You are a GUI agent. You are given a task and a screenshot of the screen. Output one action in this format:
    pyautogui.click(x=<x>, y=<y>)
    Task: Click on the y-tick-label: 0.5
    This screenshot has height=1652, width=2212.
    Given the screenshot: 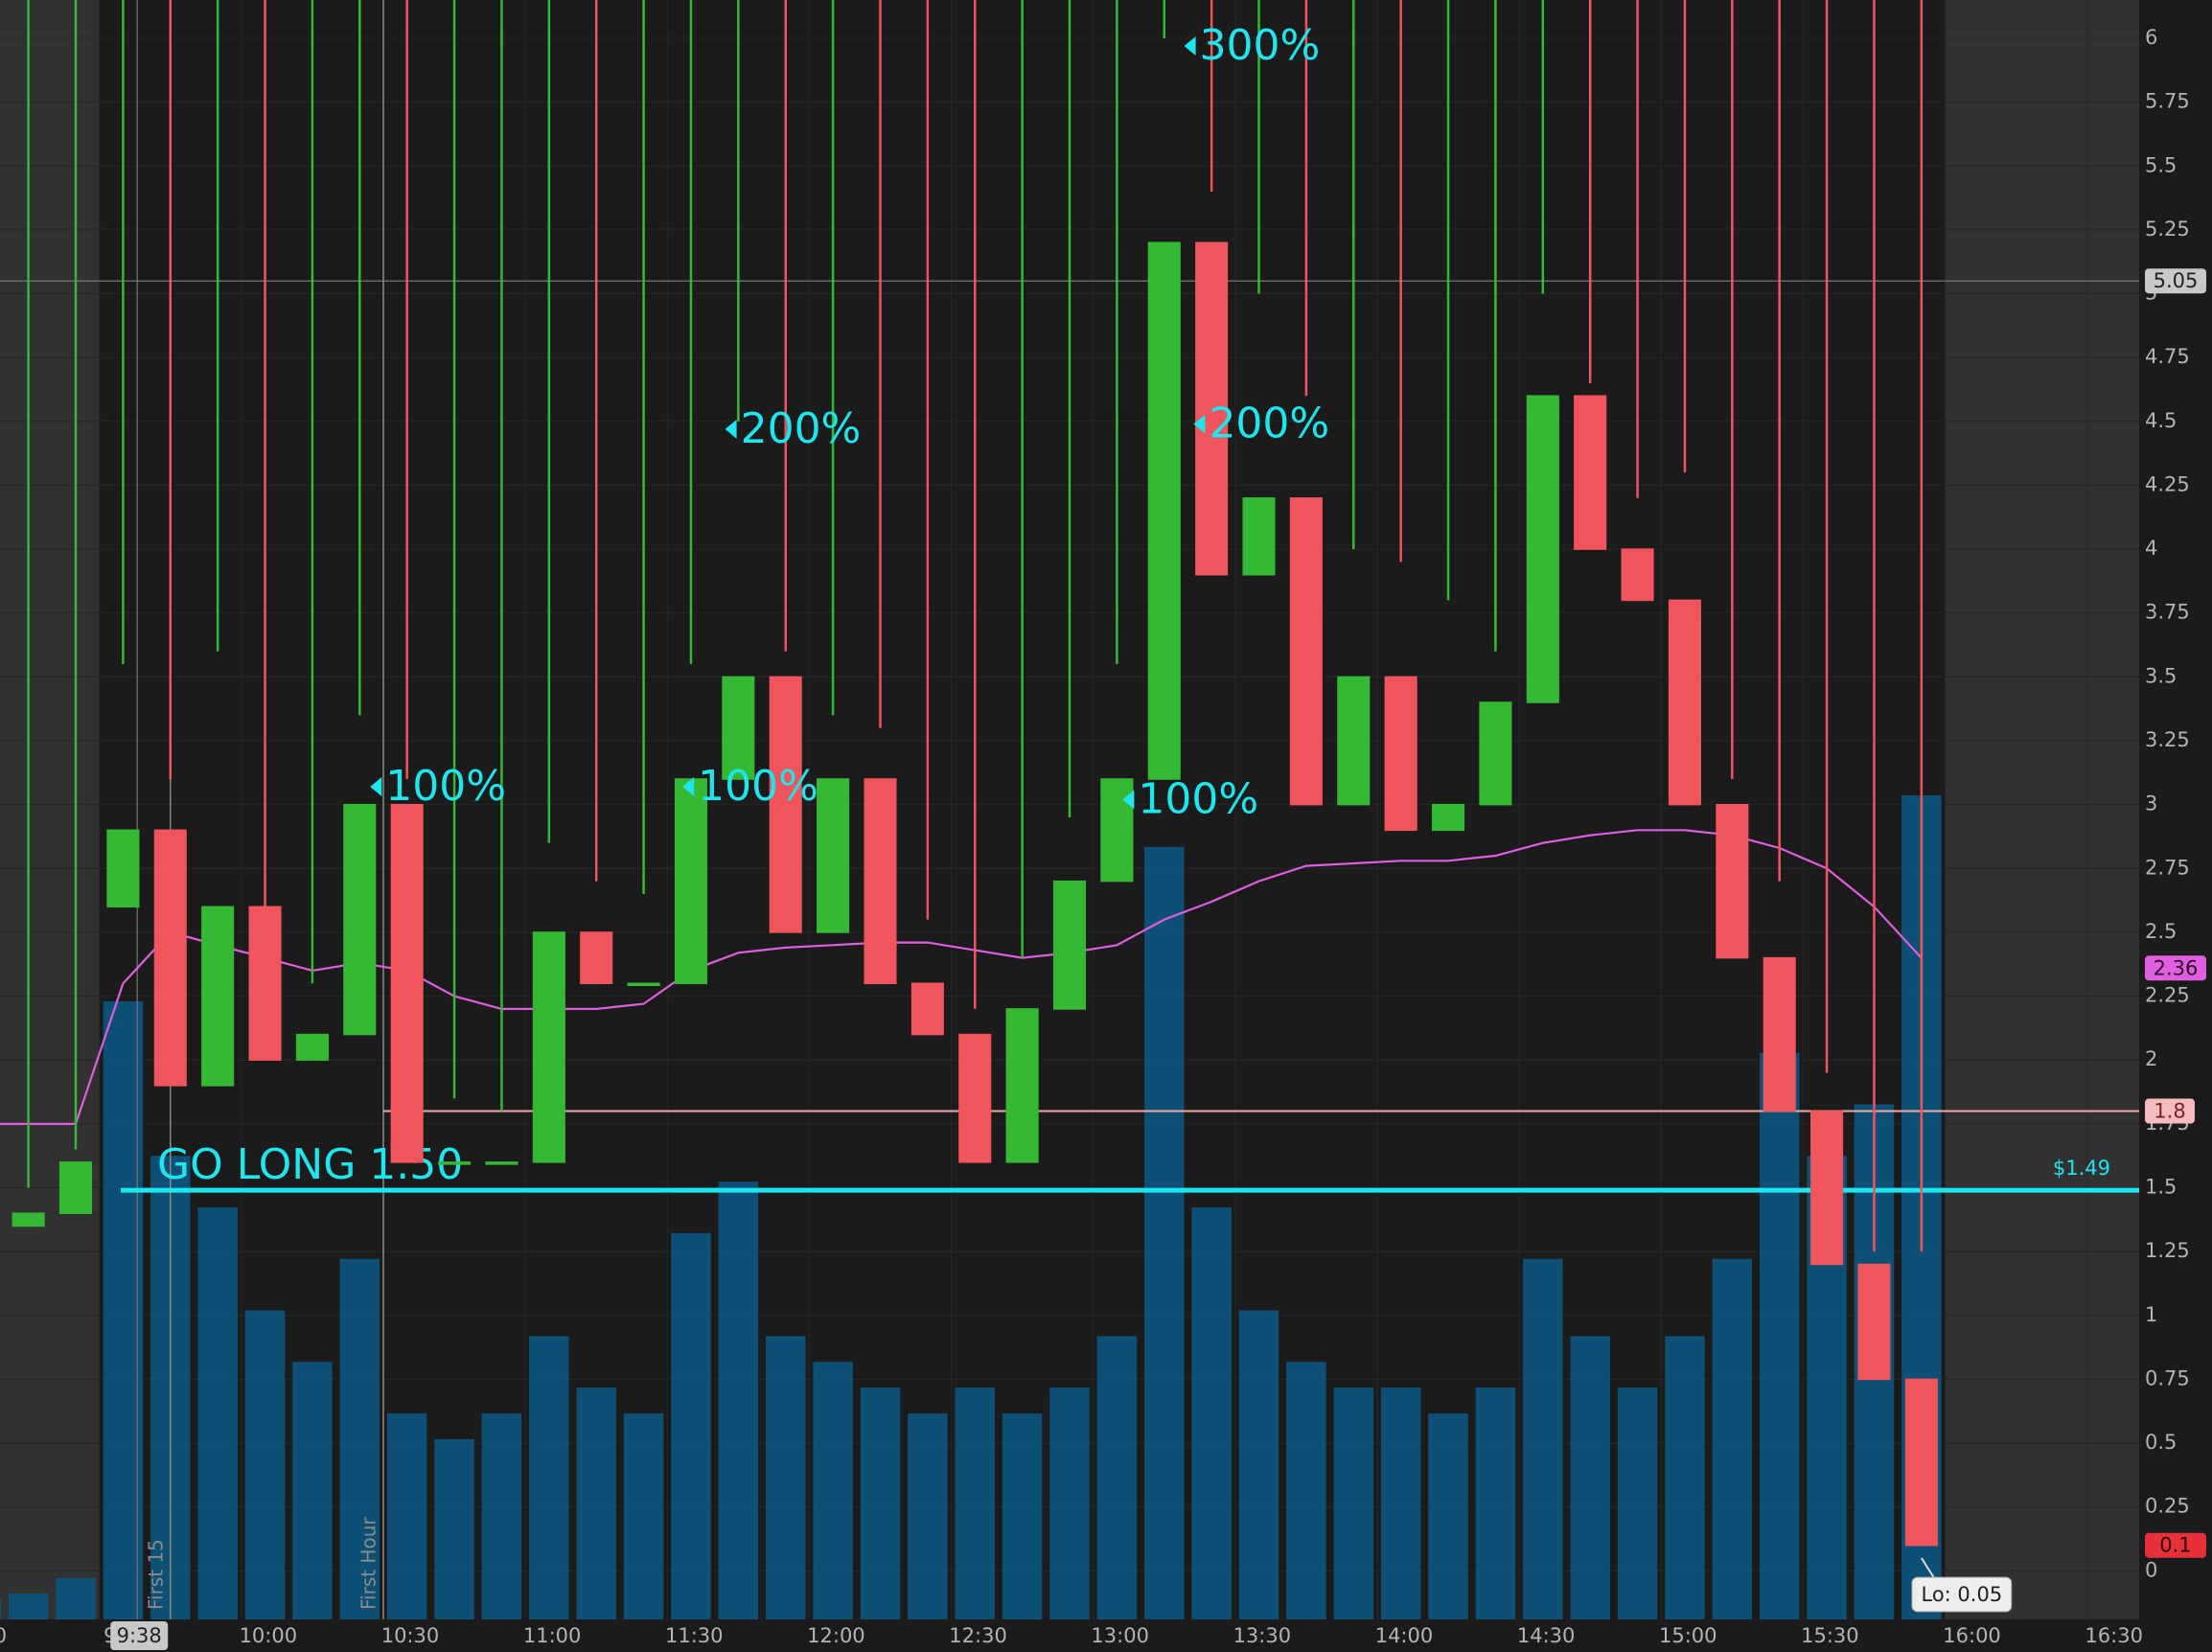 What is the action you would take?
    pyautogui.click(x=2161, y=1442)
    